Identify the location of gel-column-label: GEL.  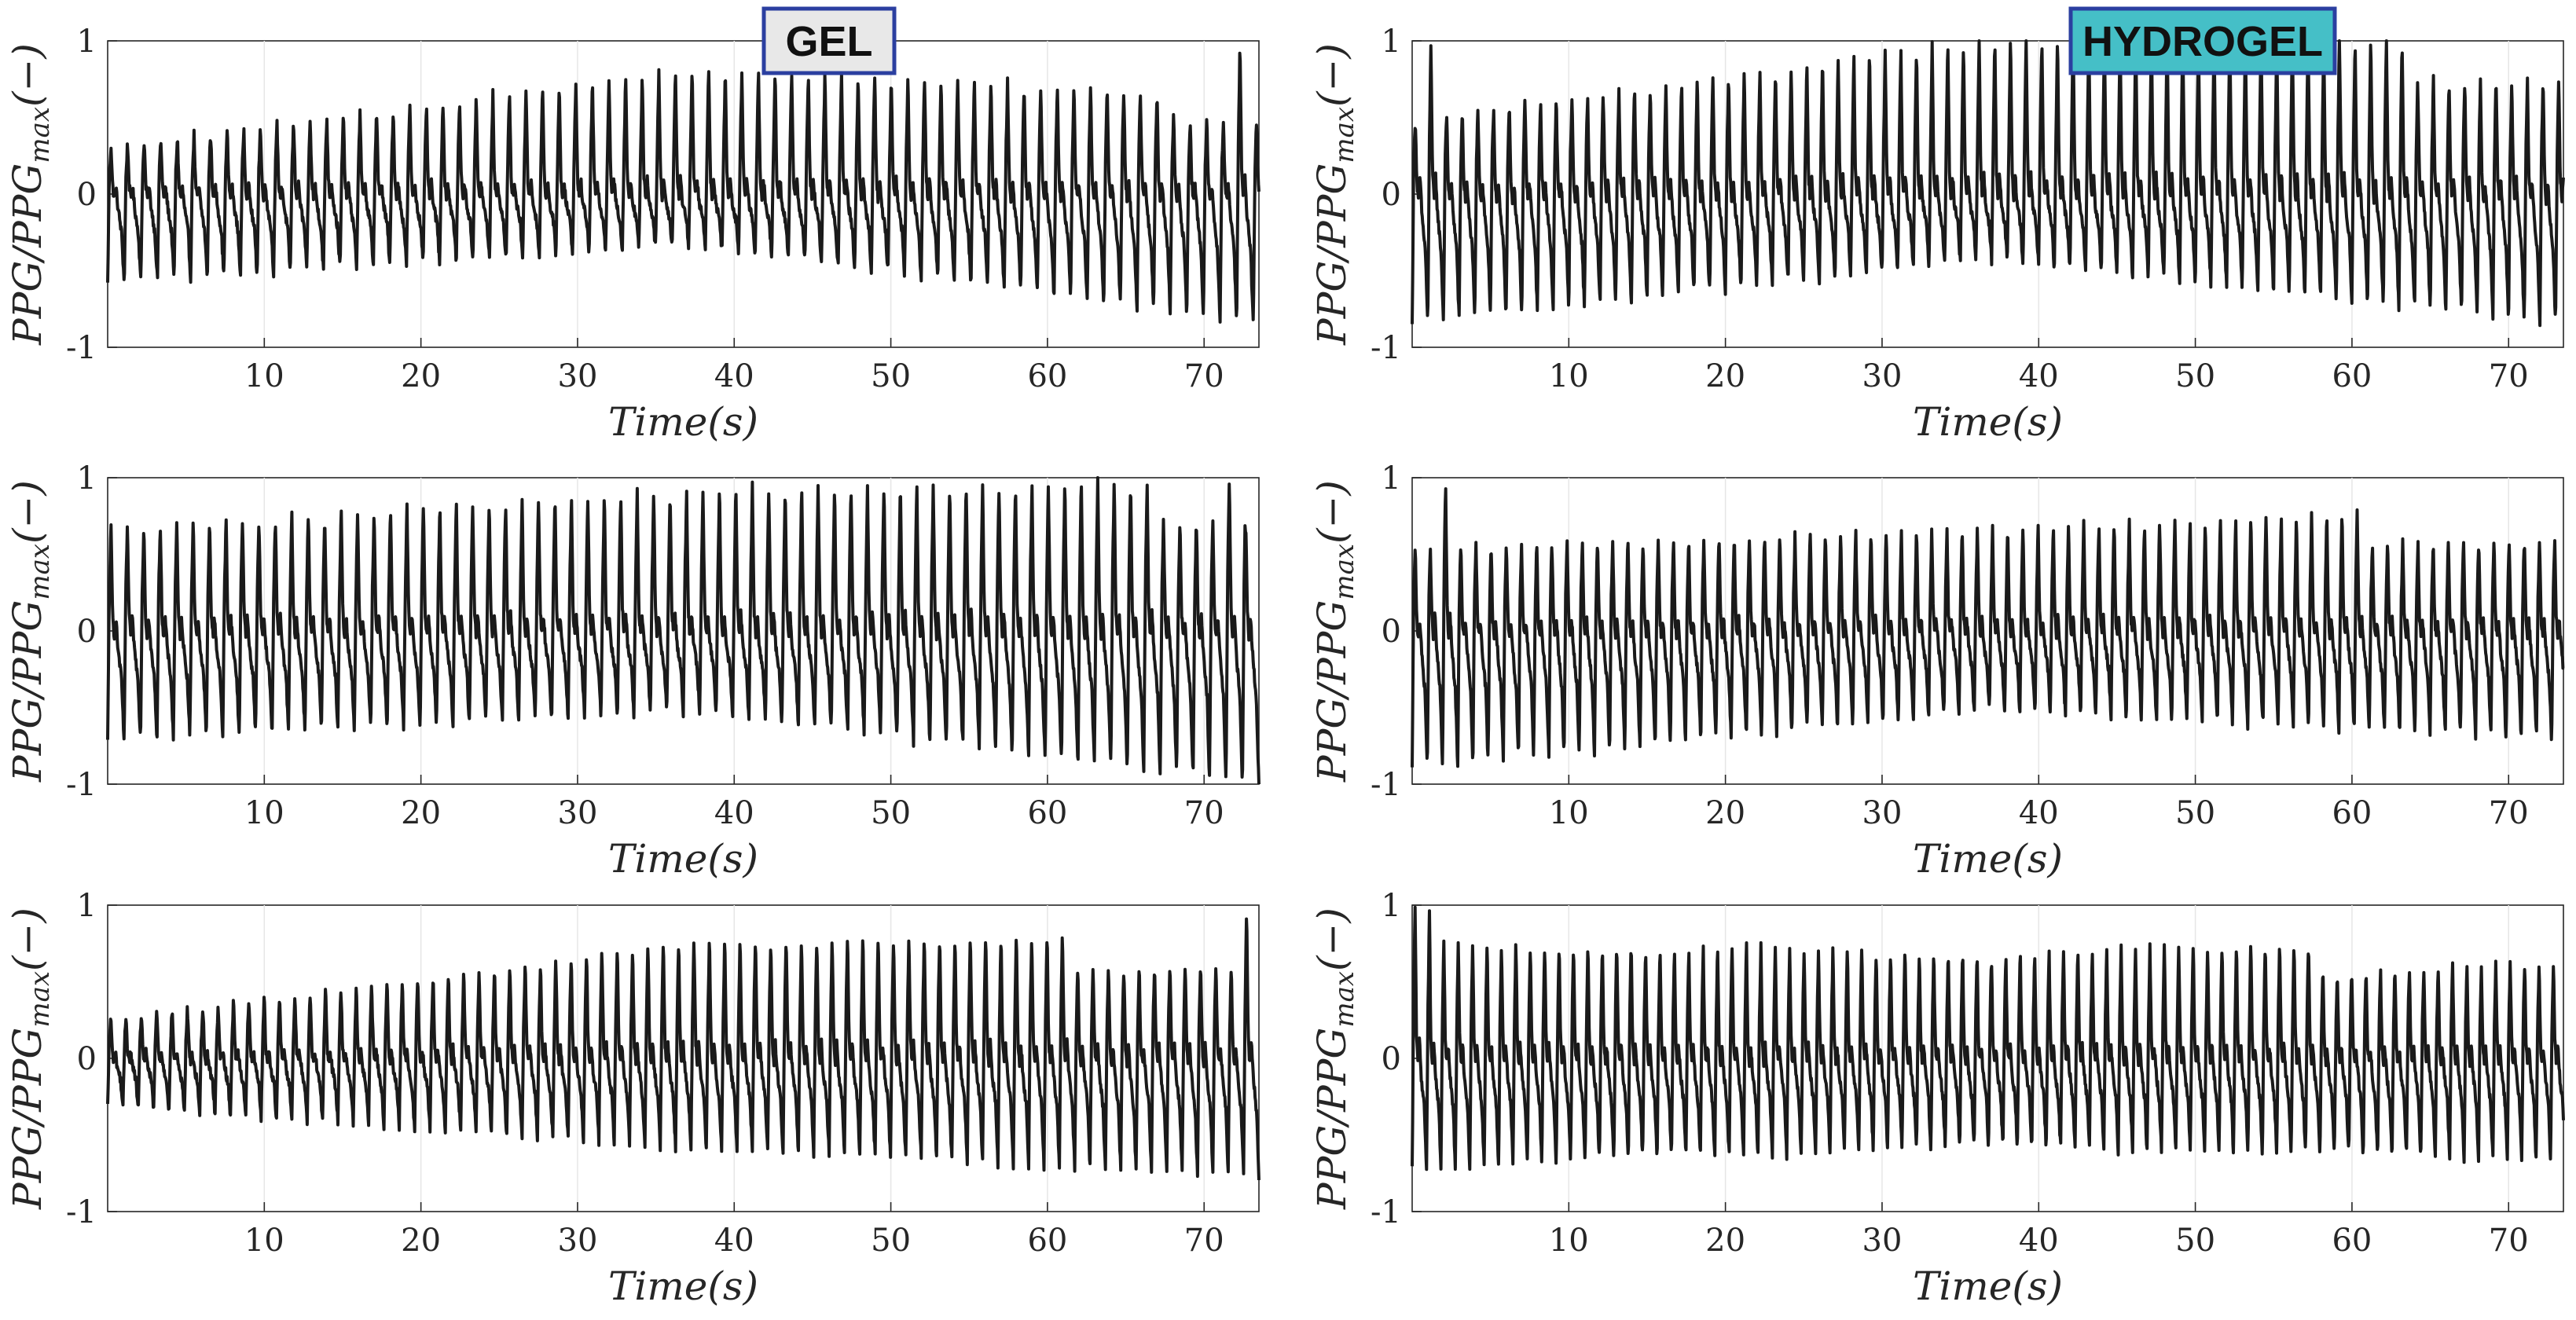
(829, 40).